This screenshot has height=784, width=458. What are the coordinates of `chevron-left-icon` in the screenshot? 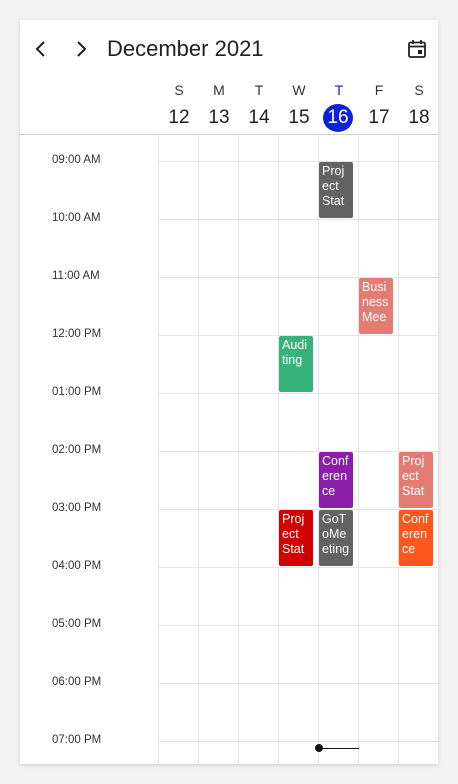 It's located at (40, 49).